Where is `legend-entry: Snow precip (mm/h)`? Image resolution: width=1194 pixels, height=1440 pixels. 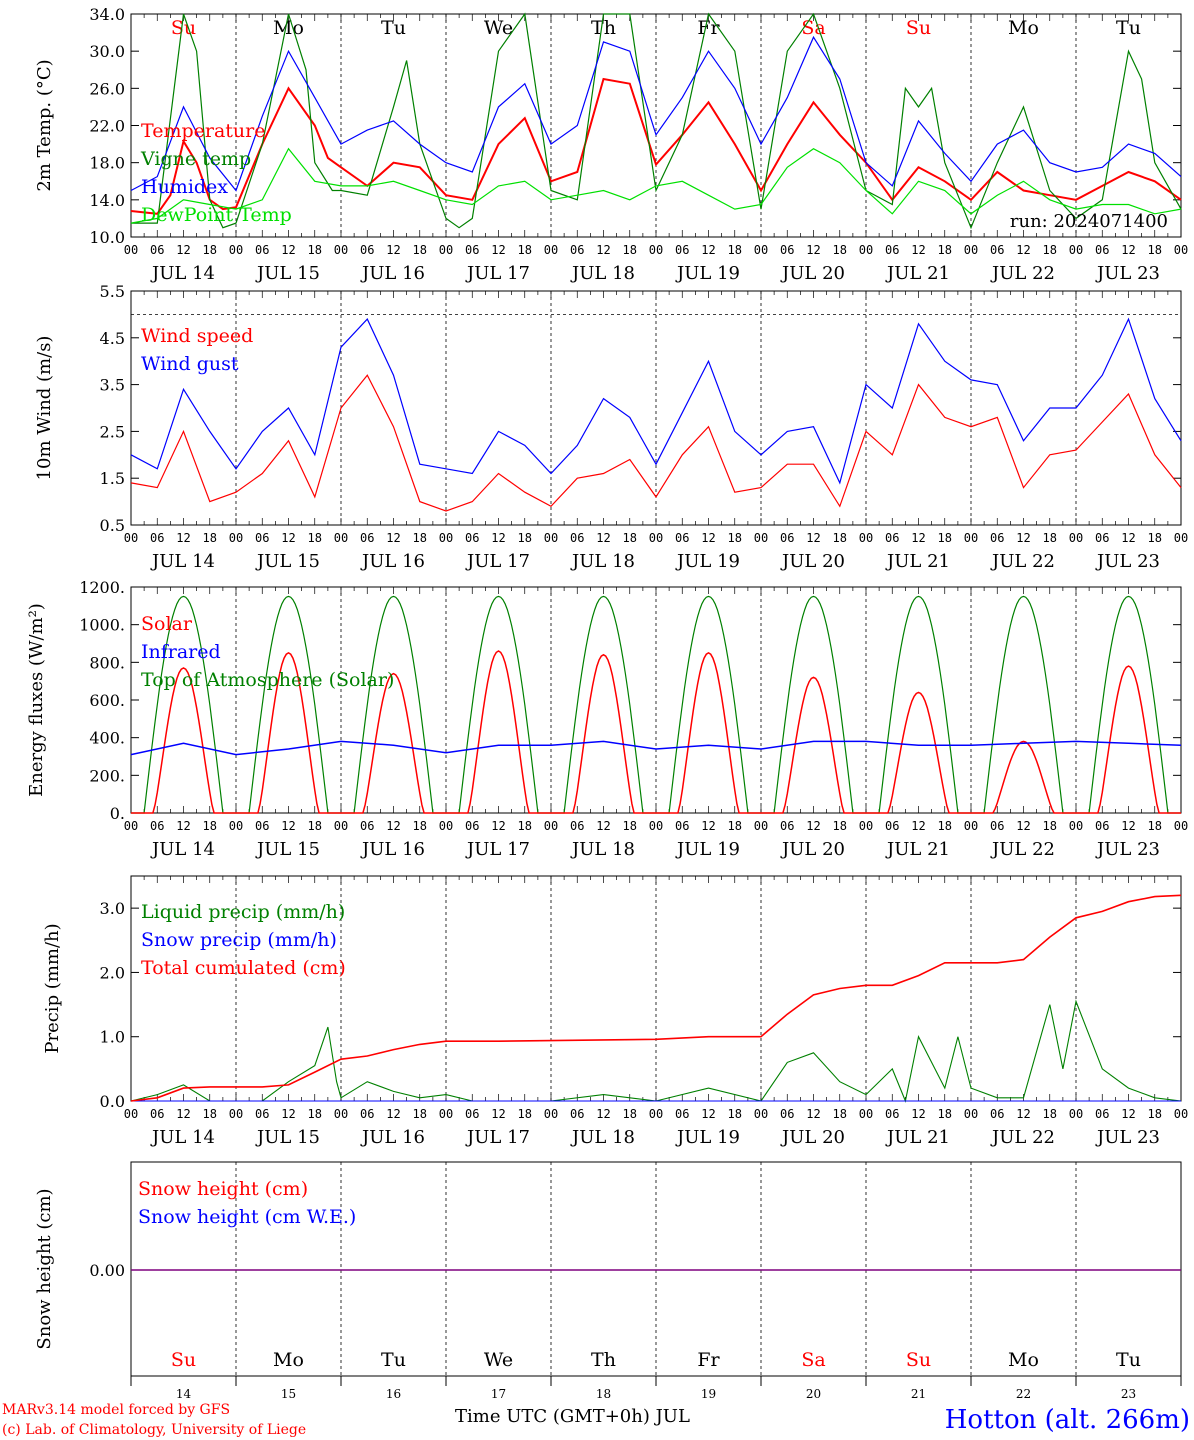 legend-entry: Snow precip (mm/h) is located at coordinates (239, 940).